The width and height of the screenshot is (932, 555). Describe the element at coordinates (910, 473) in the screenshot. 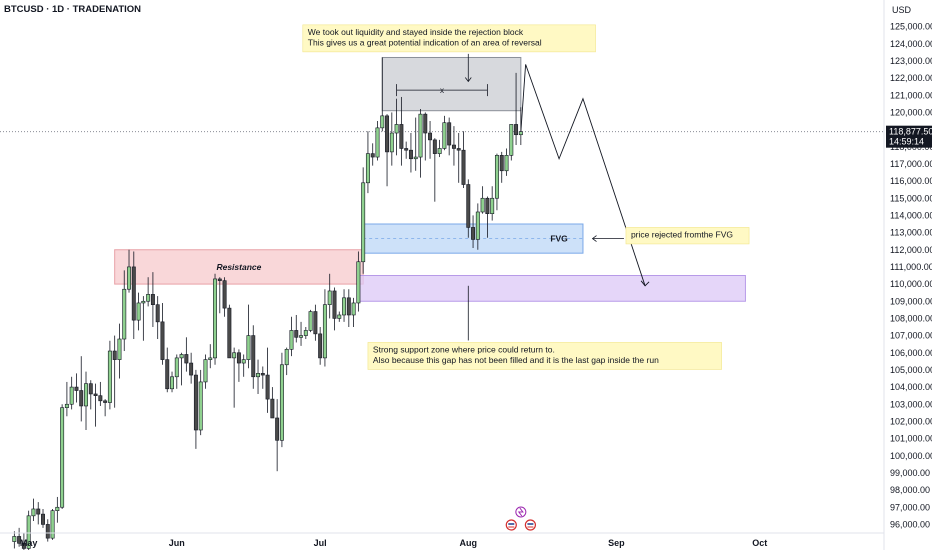

I see `price-tick-label: 99,000.00` at that location.